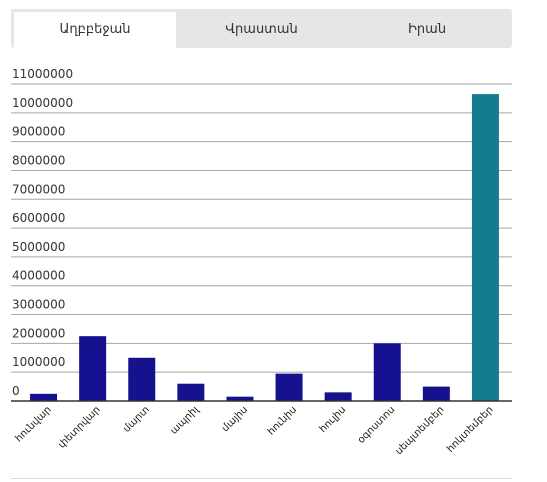 The height and width of the screenshot is (482, 547). Describe the element at coordinates (377, 425) in the screenshot. I see `x-tick-label: օգոստոս` at that location.